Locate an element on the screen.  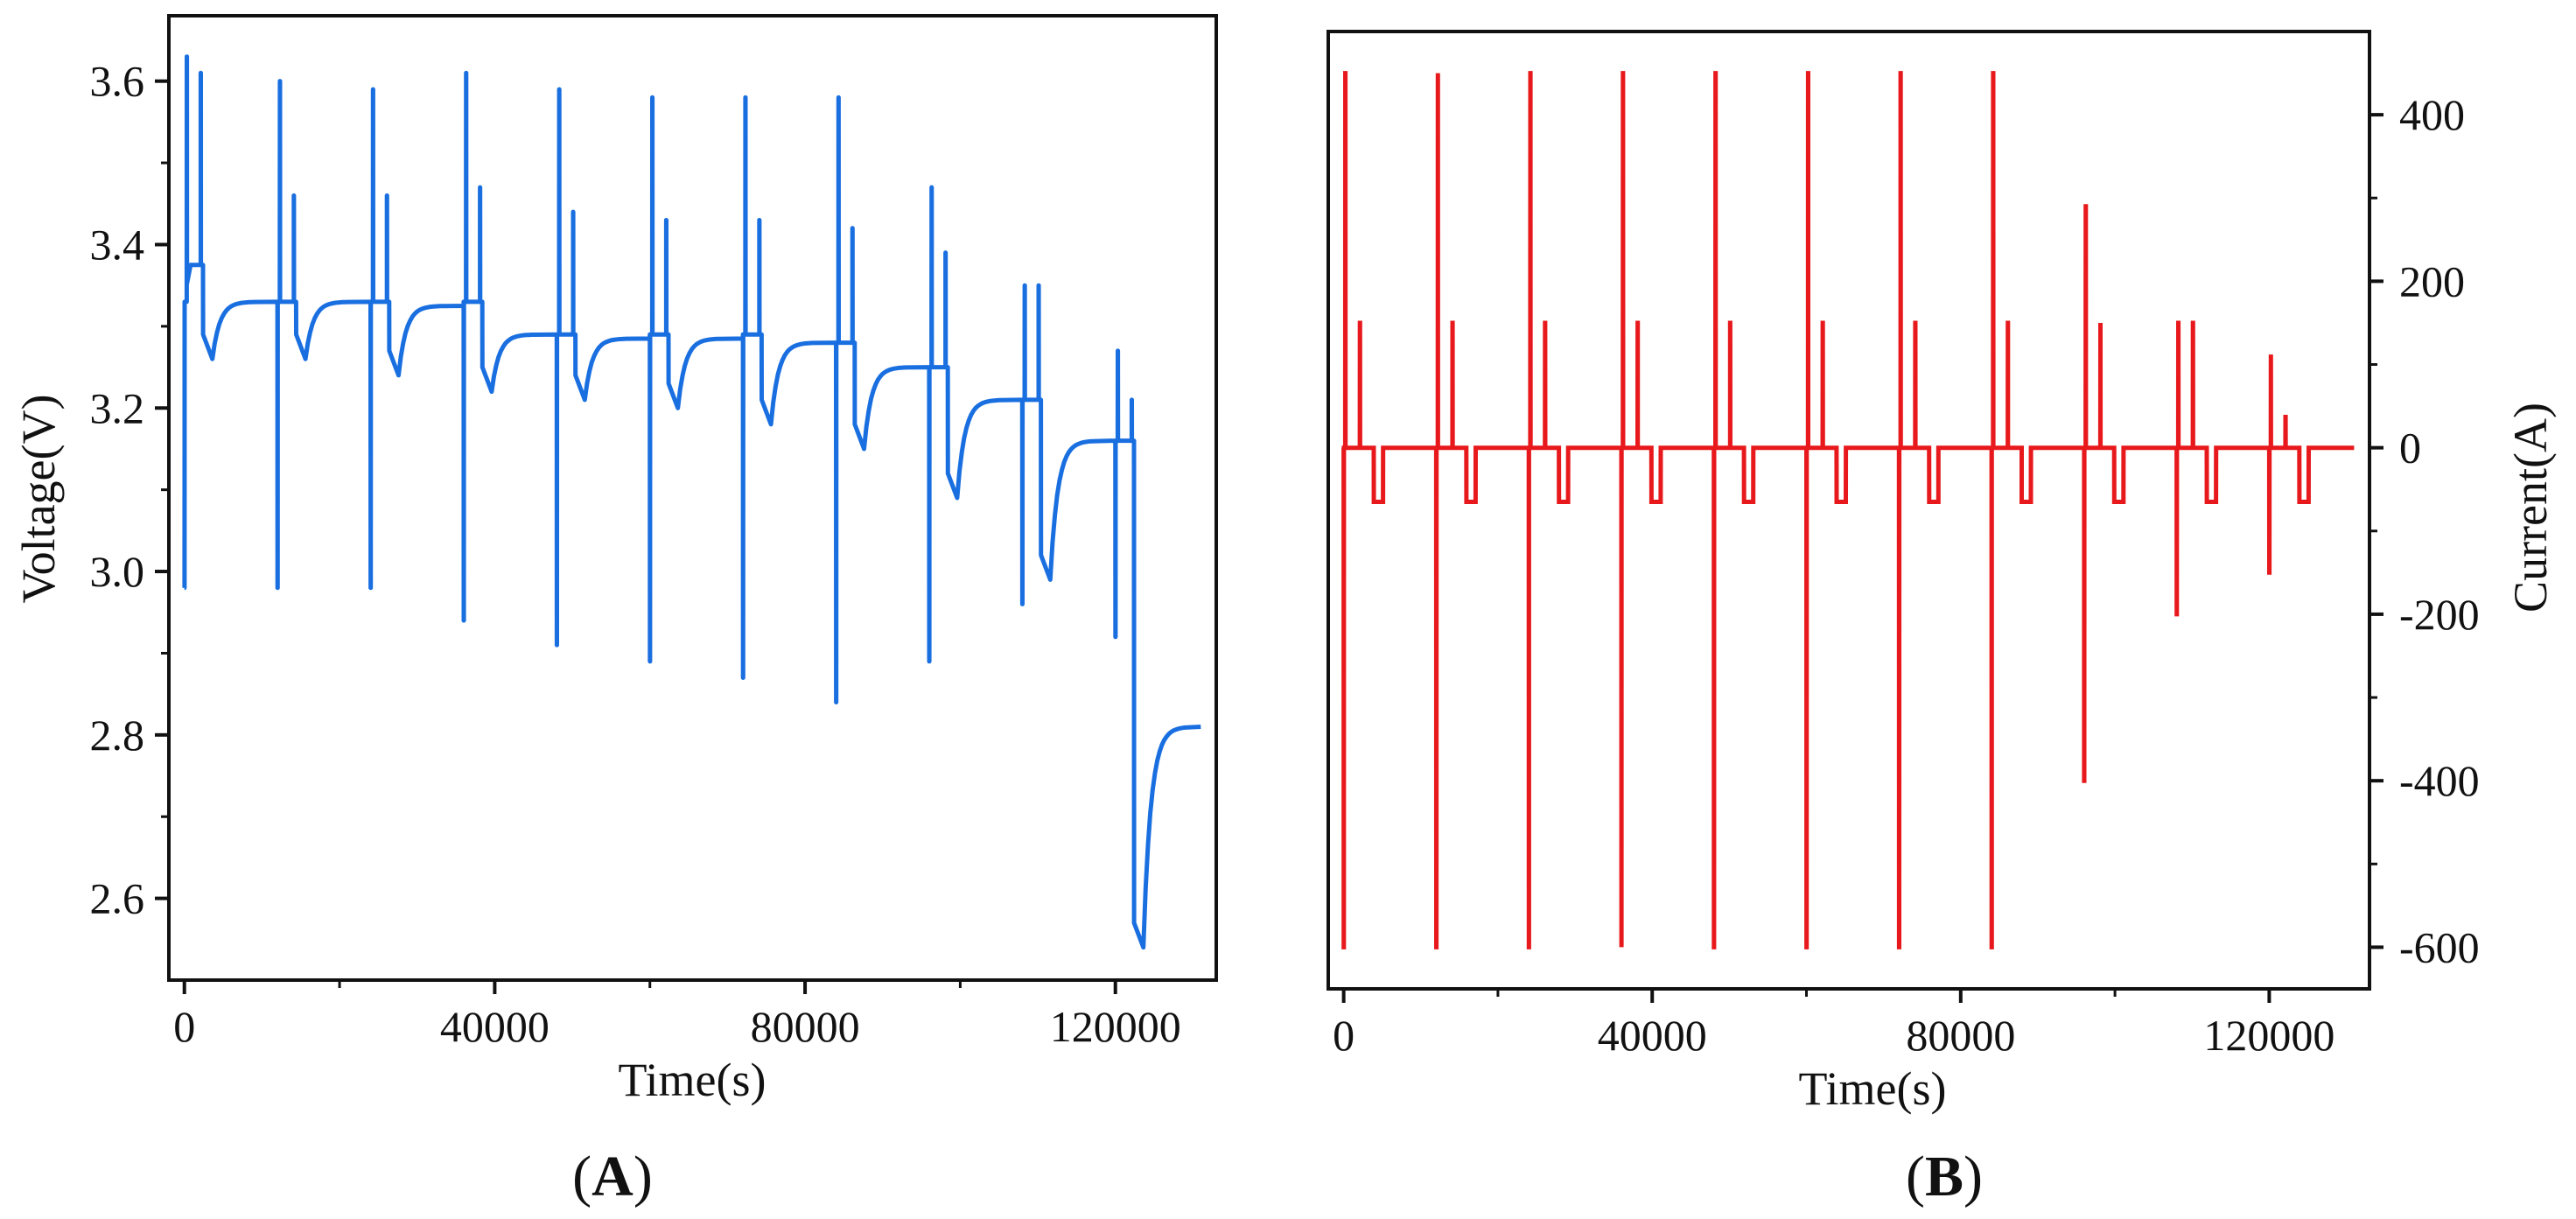
panel-b-label-letter: B is located at coordinates (1944, 1176).